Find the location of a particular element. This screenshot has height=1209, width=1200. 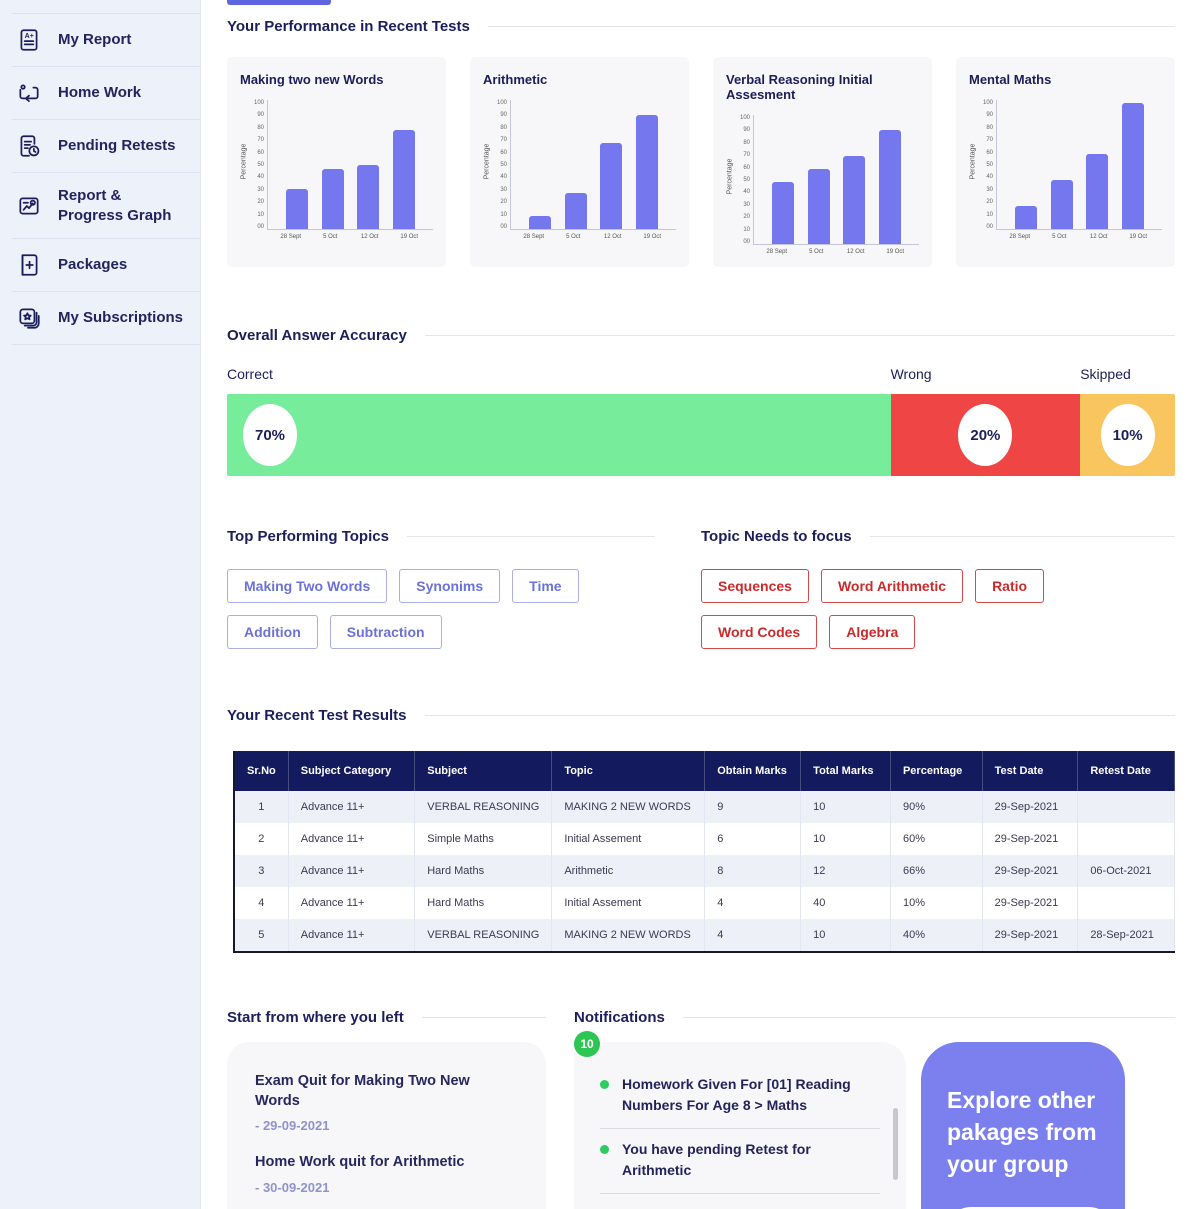

table-cell: 10% is located at coordinates (936, 903).